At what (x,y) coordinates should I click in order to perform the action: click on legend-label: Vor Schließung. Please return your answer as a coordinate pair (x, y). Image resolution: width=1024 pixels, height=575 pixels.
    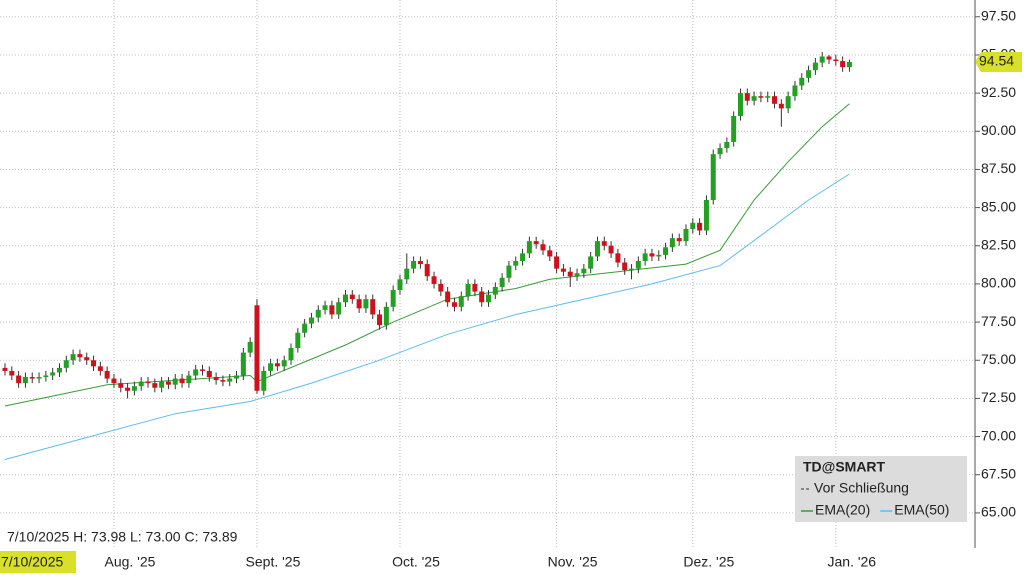
    Looking at the image, I should click on (861, 488).